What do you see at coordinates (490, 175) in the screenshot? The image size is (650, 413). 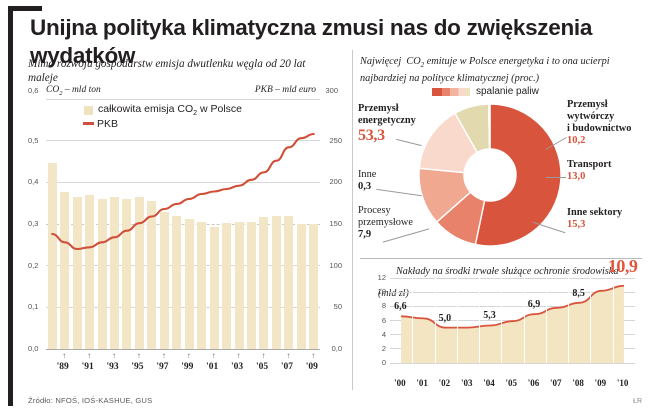 I see `donut-chart` at bounding box center [490, 175].